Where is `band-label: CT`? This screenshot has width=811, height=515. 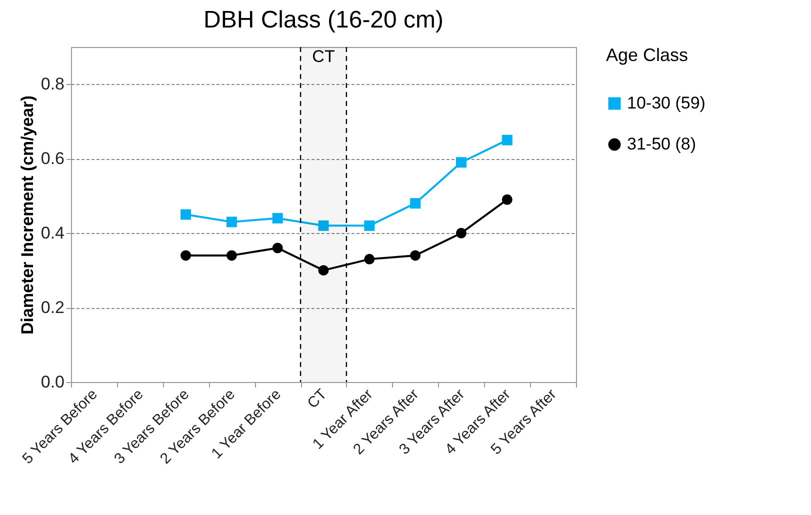 band-label: CT is located at coordinates (323, 56).